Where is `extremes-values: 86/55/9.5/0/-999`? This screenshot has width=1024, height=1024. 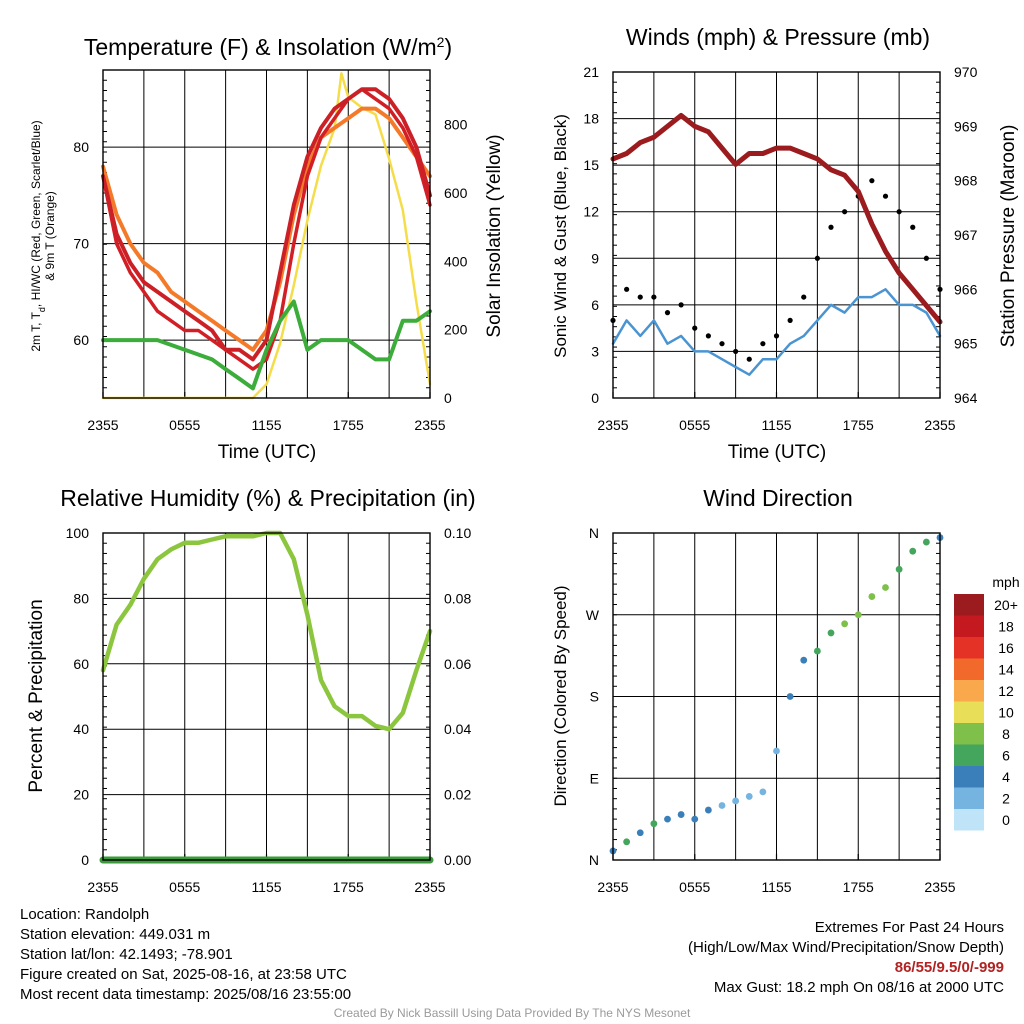
extremes-values: 86/55/9.5/0/-999 is located at coordinates (949, 967).